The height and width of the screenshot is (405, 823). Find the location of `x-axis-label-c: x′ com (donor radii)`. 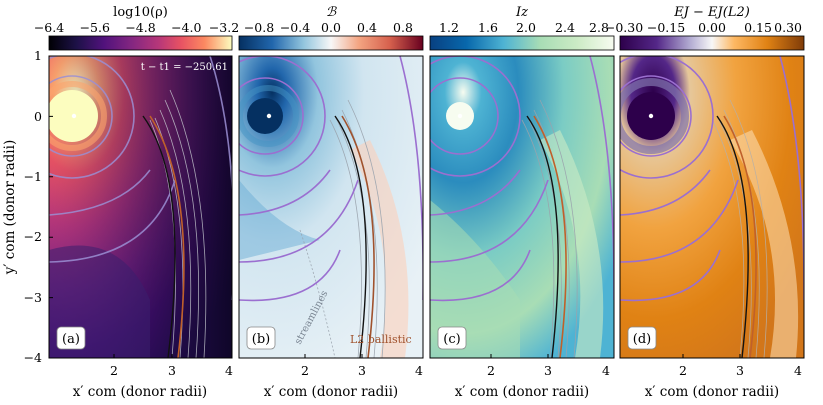

x-axis-label-c: x′ com (donor radii) is located at coordinates (522, 392).